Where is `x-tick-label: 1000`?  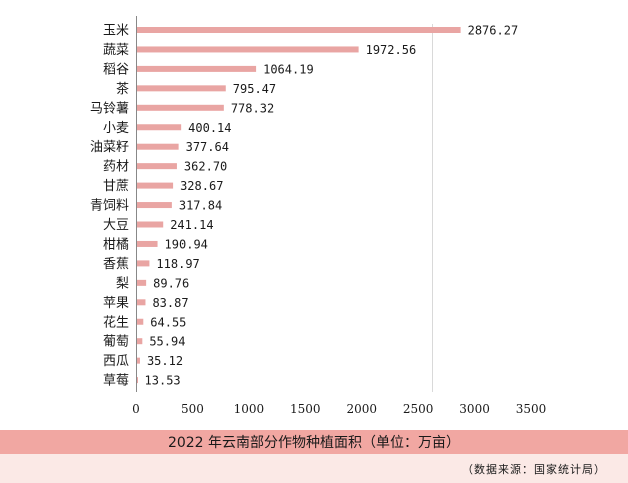
x-tick-label: 1000 is located at coordinates (249, 409).